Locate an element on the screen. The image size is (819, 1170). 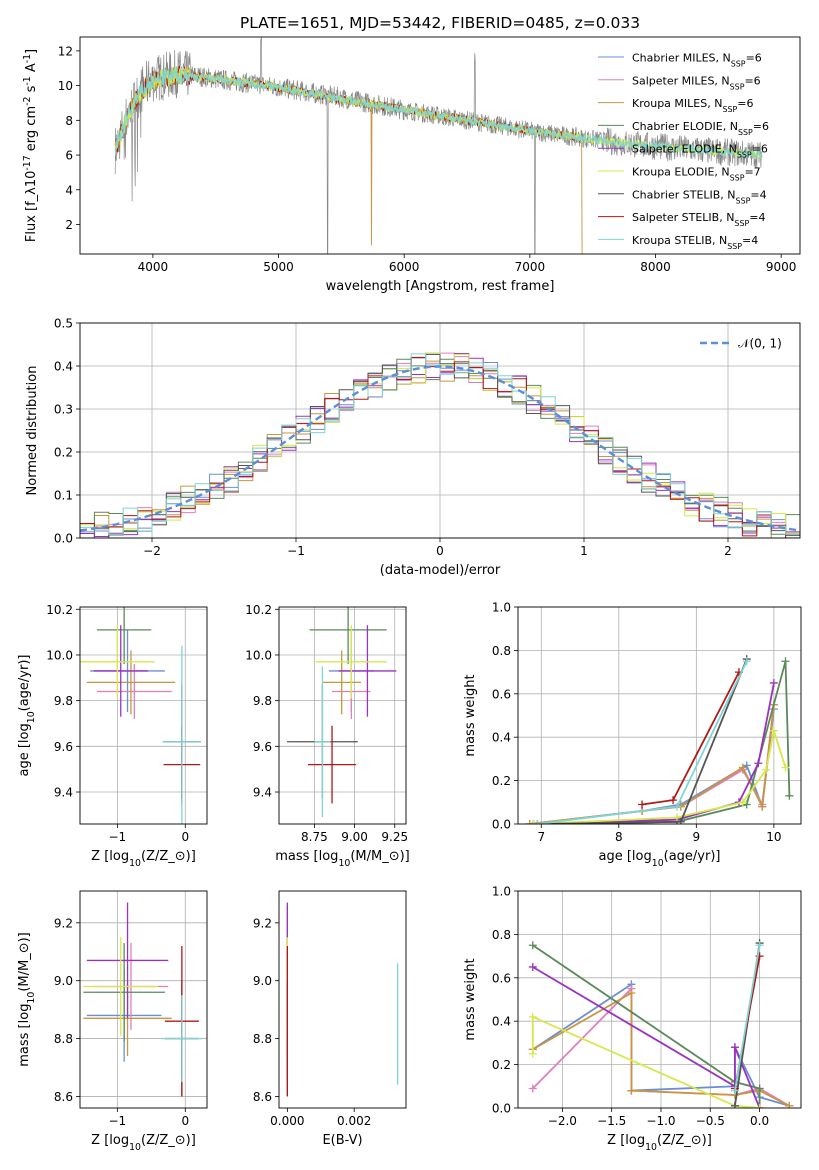
y-tick-label: 0.5 is located at coordinates (63, 324).